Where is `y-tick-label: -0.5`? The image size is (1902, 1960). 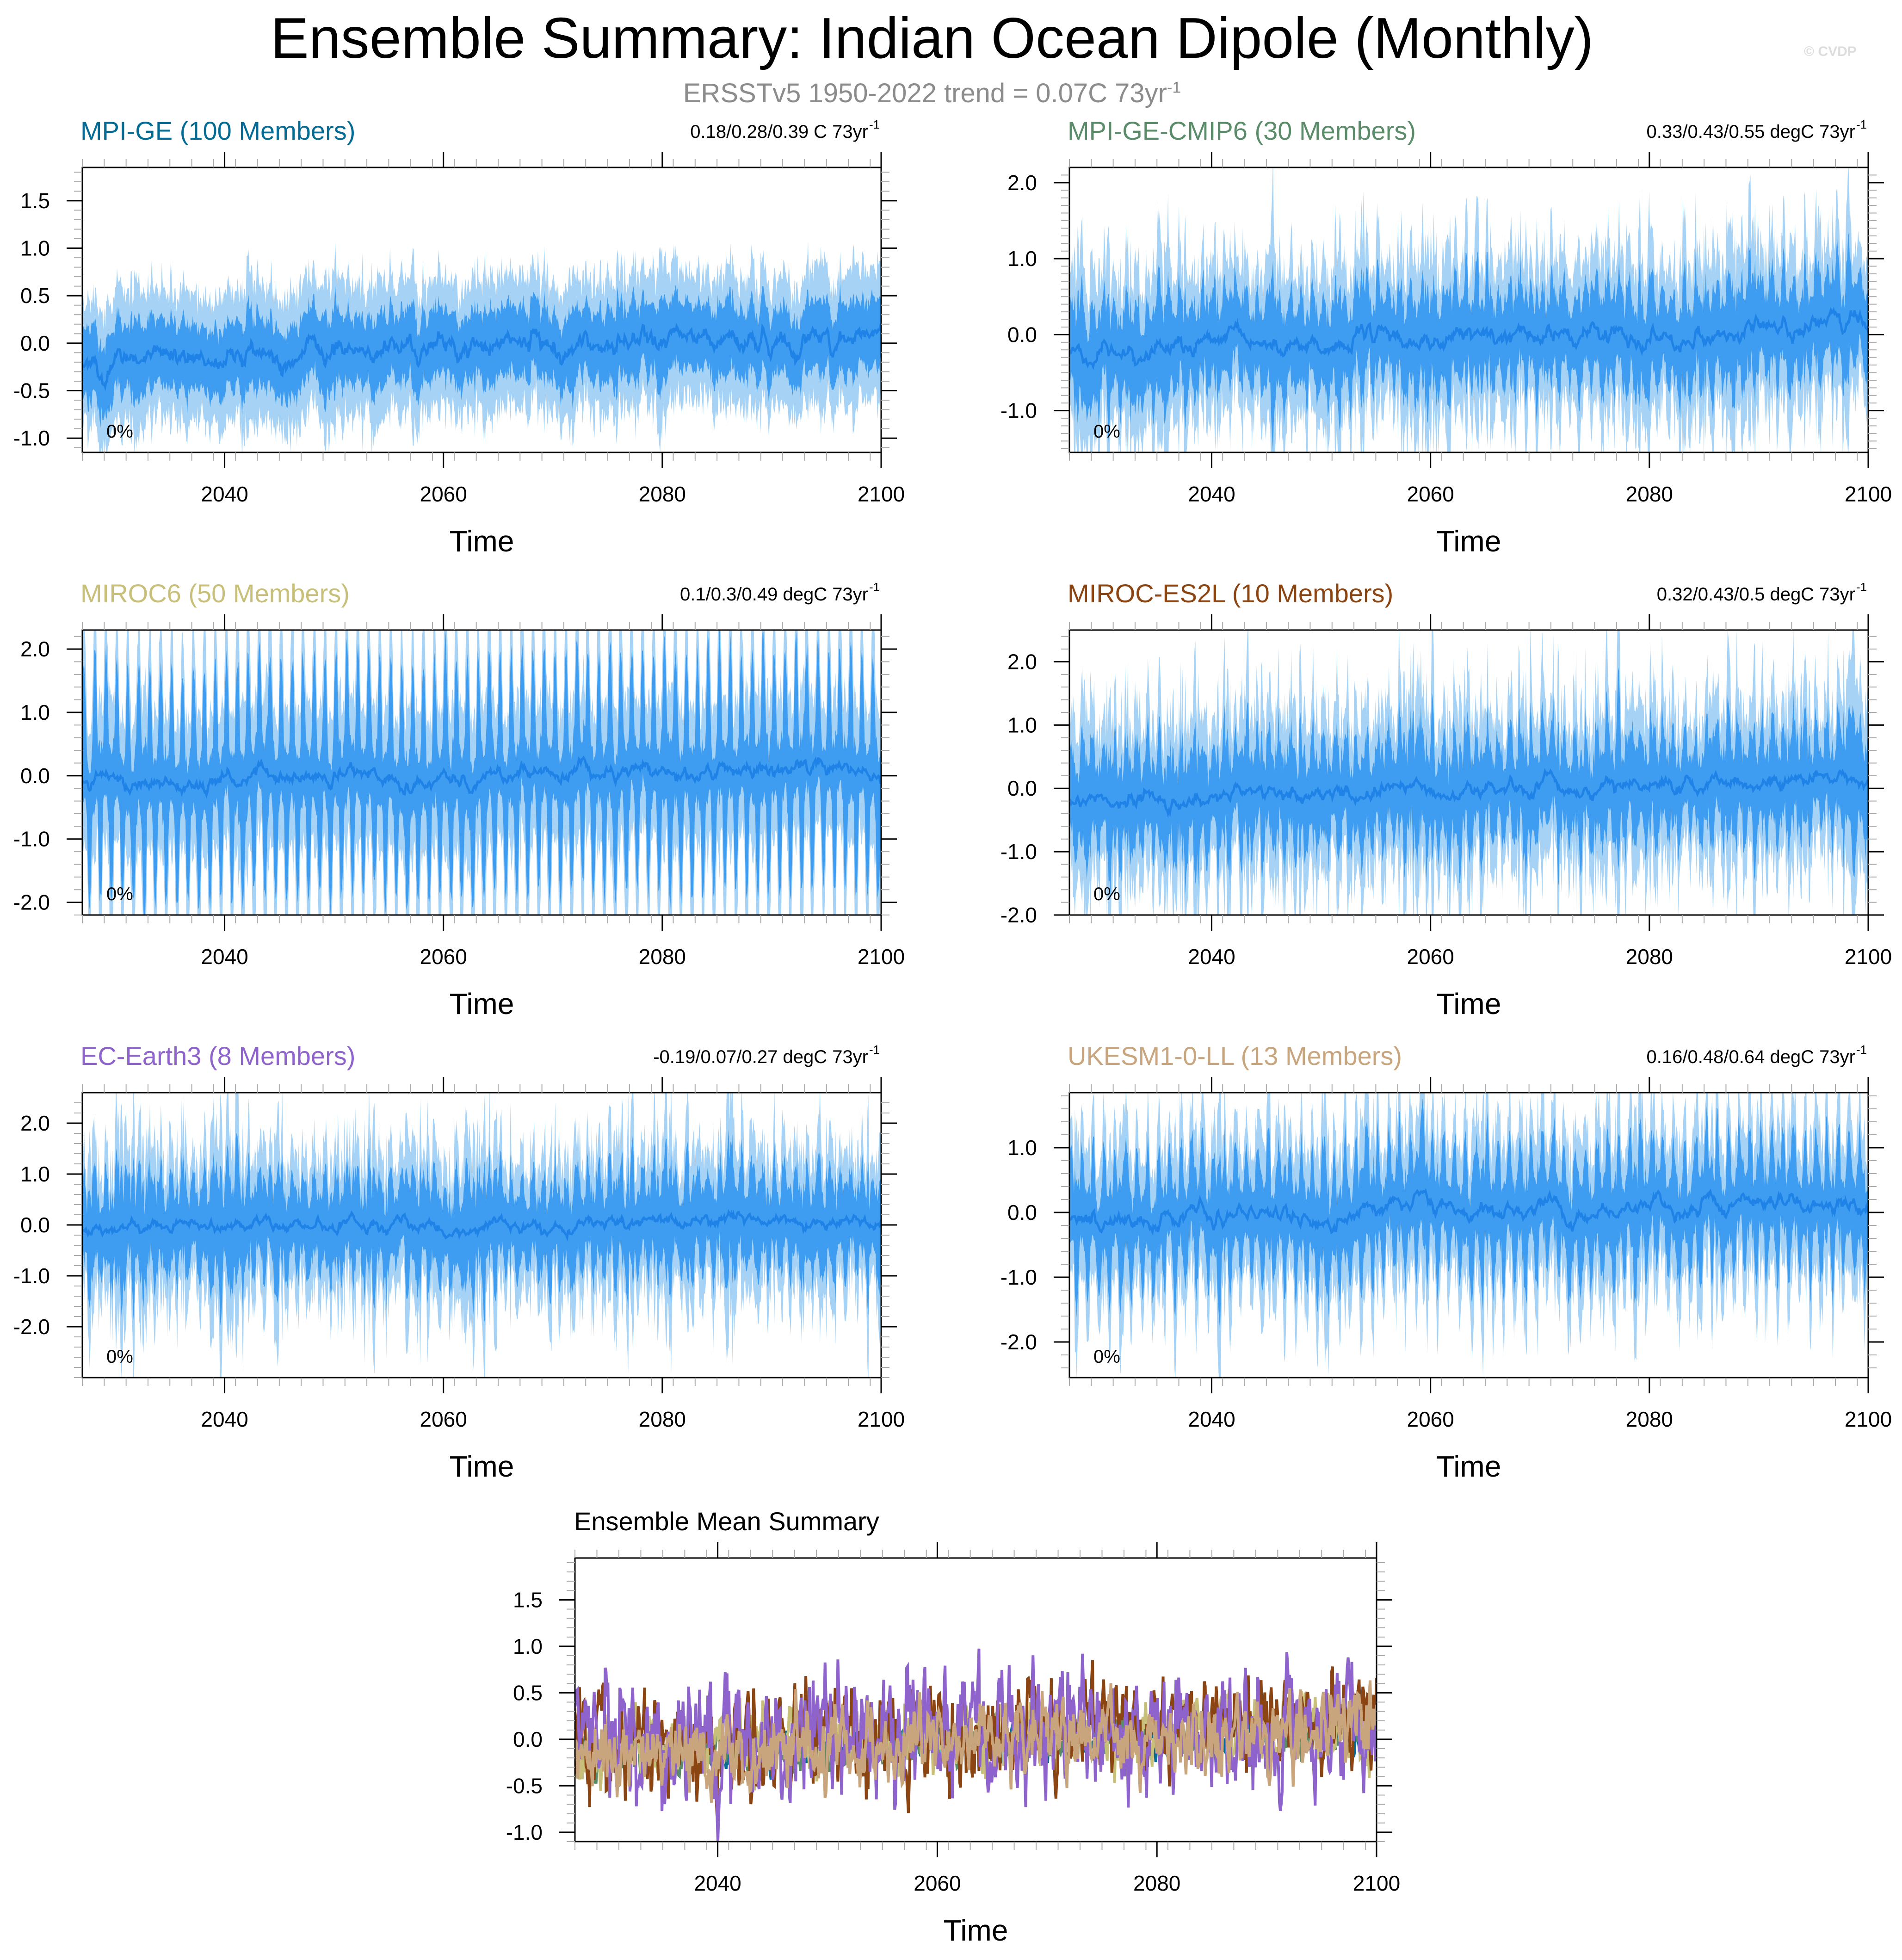
y-tick-label: -0.5 is located at coordinates (31, 391).